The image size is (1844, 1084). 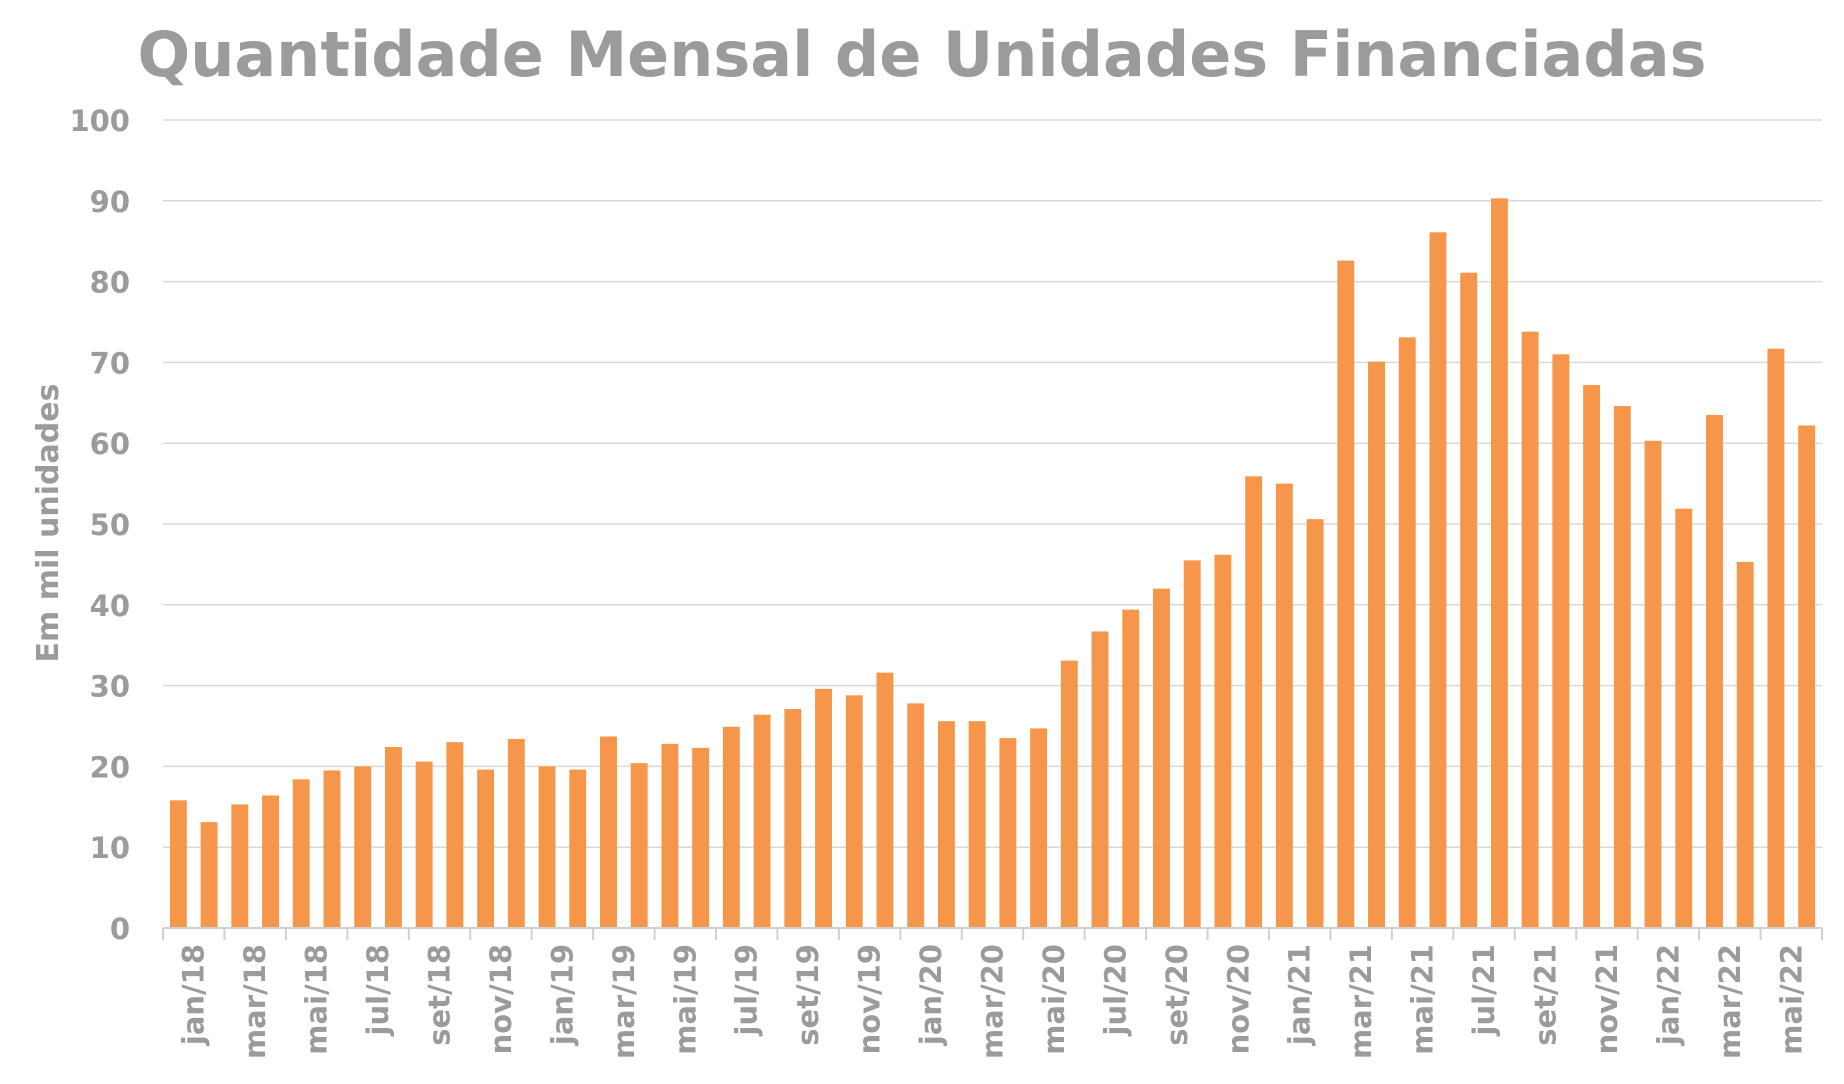 What do you see at coordinates (624, 1001) in the screenshot?
I see `x-tick-label: mar/19` at bounding box center [624, 1001].